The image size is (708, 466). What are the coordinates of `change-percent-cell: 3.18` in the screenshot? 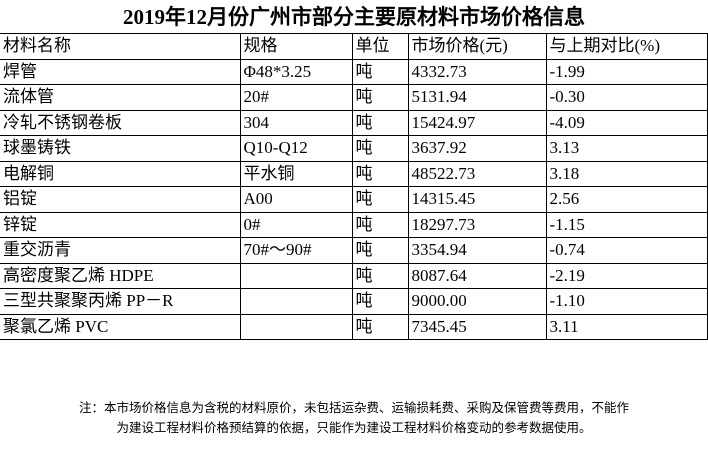 It's located at (626, 173).